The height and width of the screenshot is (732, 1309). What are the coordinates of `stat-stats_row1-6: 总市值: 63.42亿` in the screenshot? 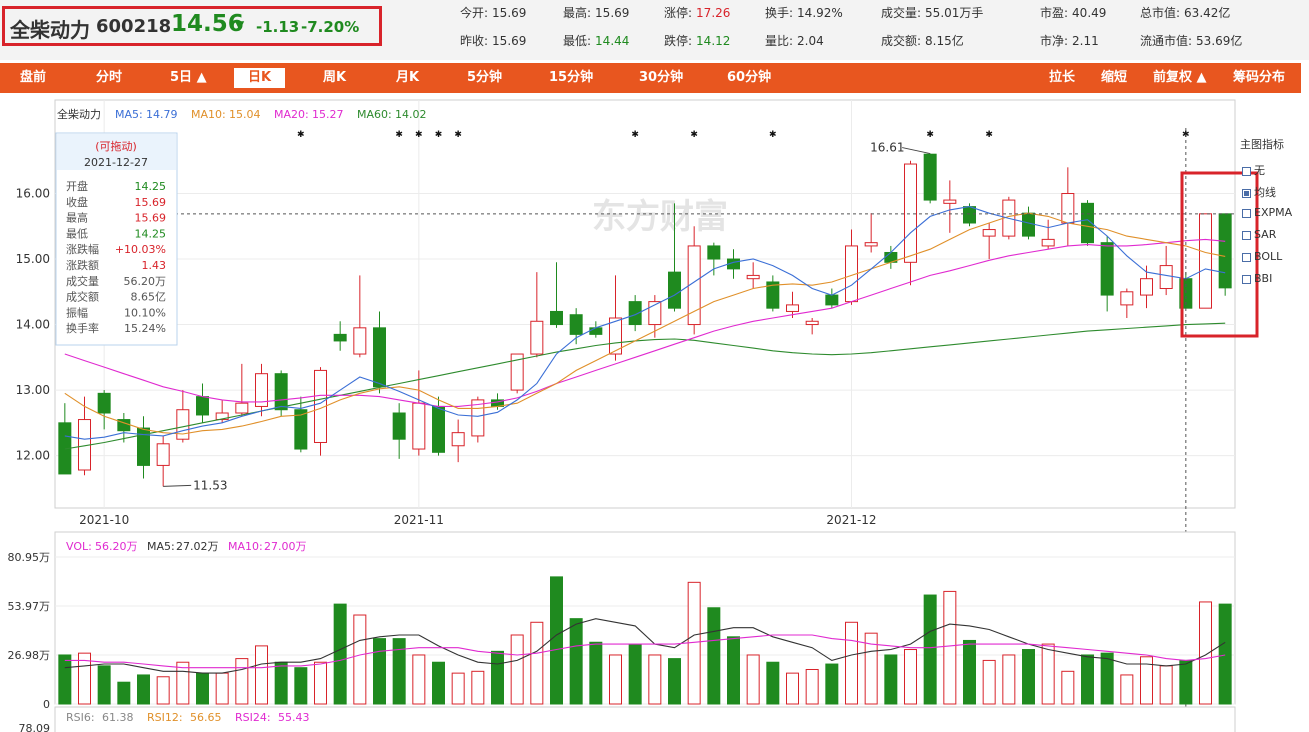 It's located at (1185, 12).